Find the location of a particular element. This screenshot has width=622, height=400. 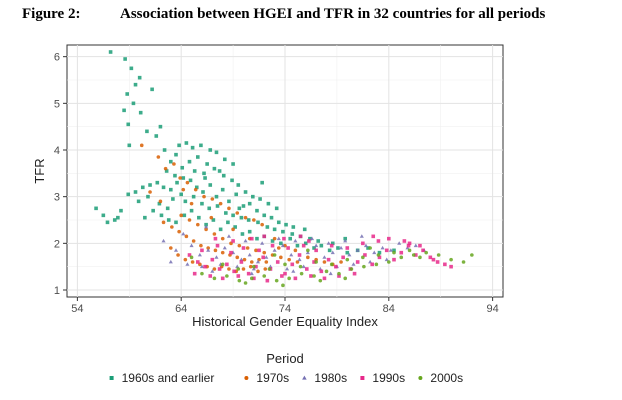

legend: 1960s and earlier 1970s 1980s 1990s 2000s is located at coordinates (286, 378).